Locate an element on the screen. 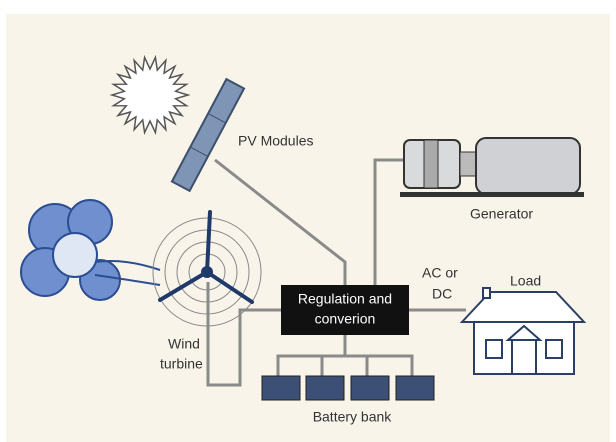 This screenshot has width=616, height=442. house is located at coordinates (523, 331).